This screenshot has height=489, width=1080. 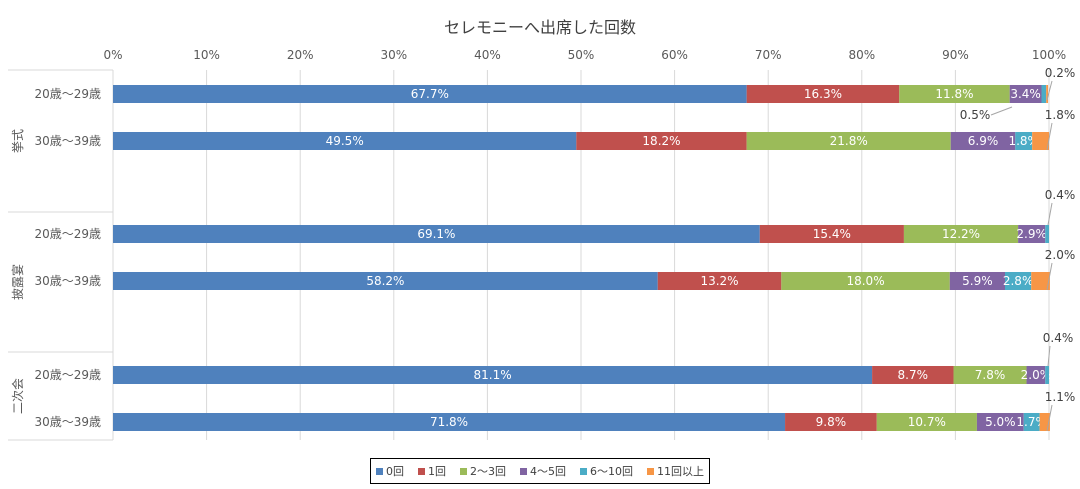 What do you see at coordinates (393, 55) in the screenshot?
I see `x-tick-label: 30%` at bounding box center [393, 55].